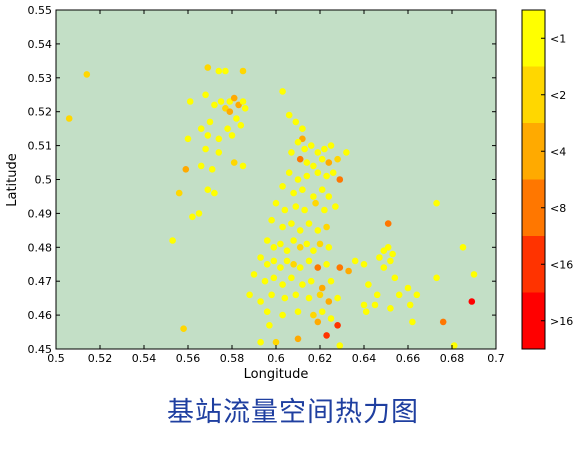 This screenshot has width=586, height=454. I want to click on colorbar-label: <4, so click(558, 151).